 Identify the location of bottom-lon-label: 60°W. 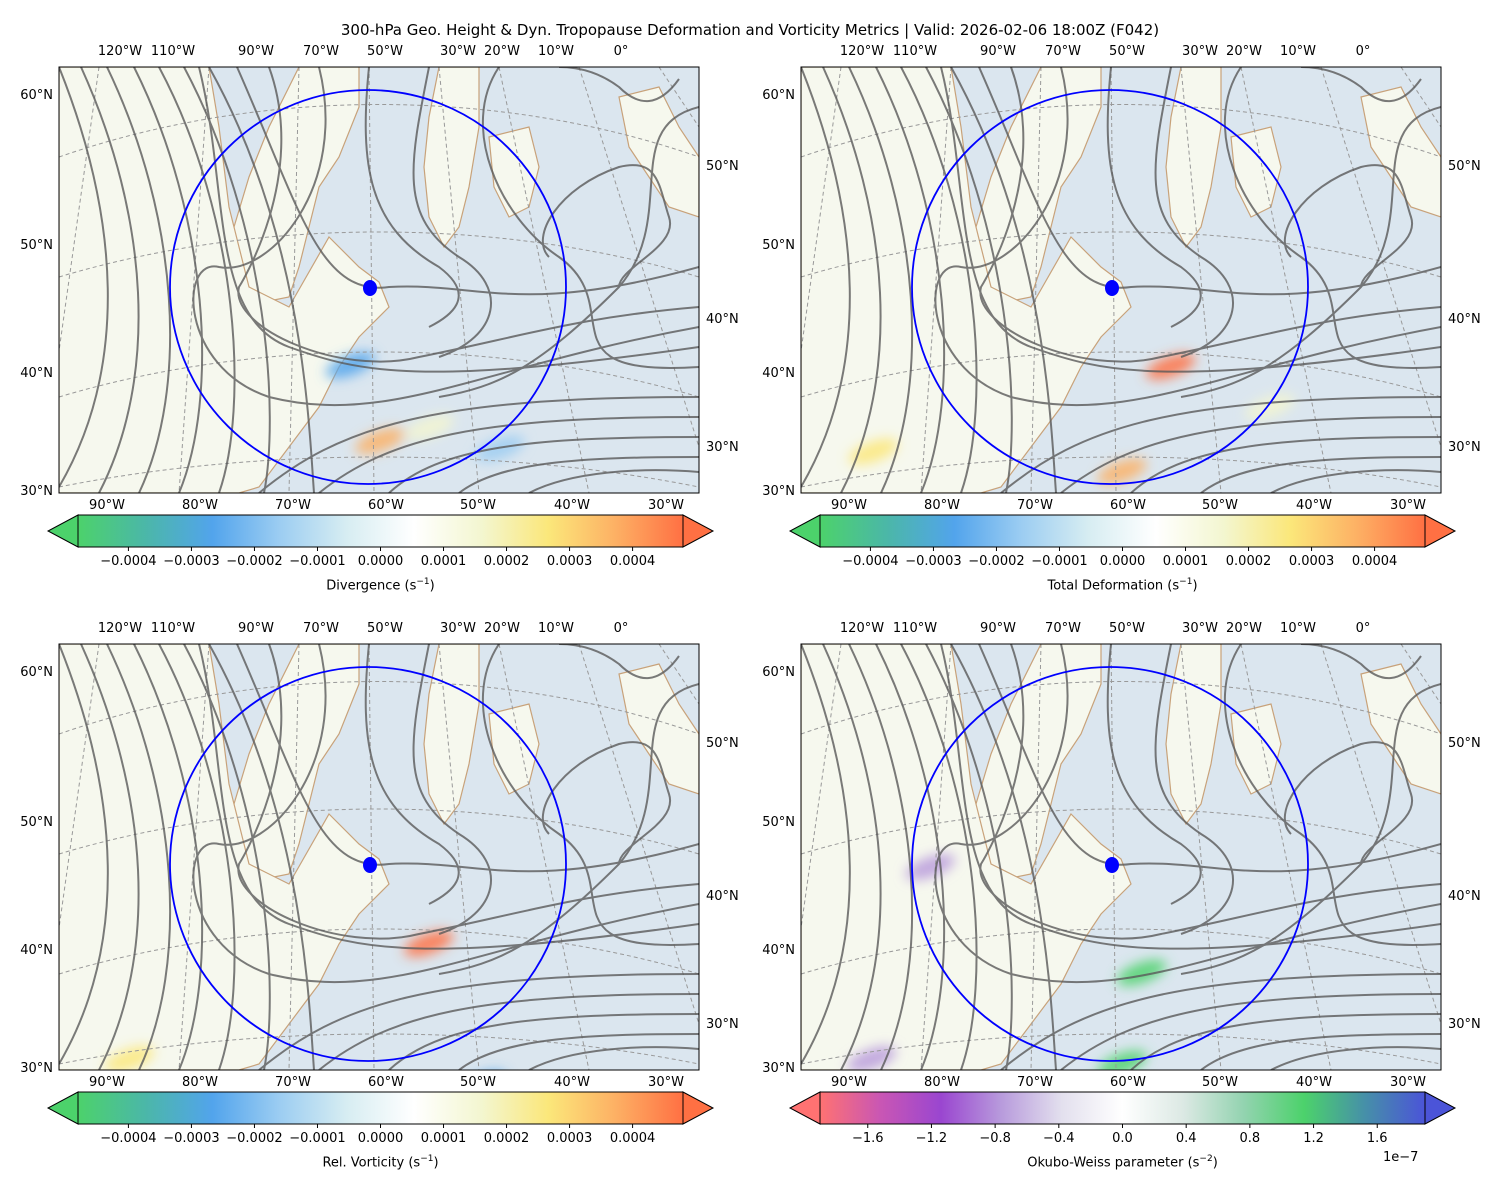
(386, 1082).